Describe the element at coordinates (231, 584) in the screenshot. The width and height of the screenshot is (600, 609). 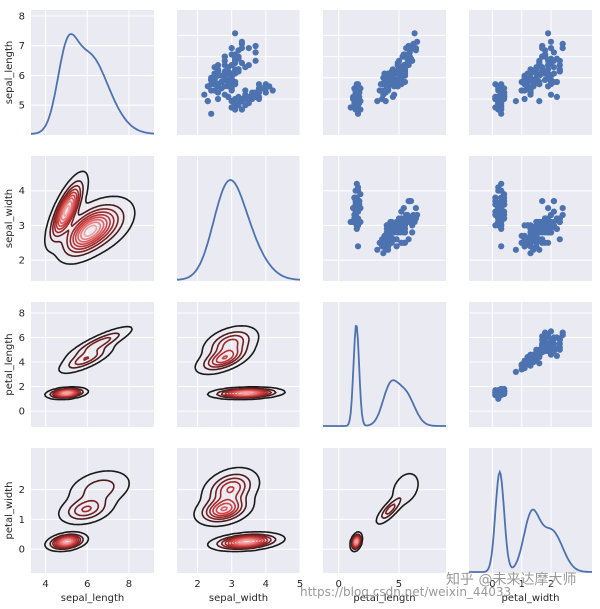
I see `x-tick-label: 3` at that location.